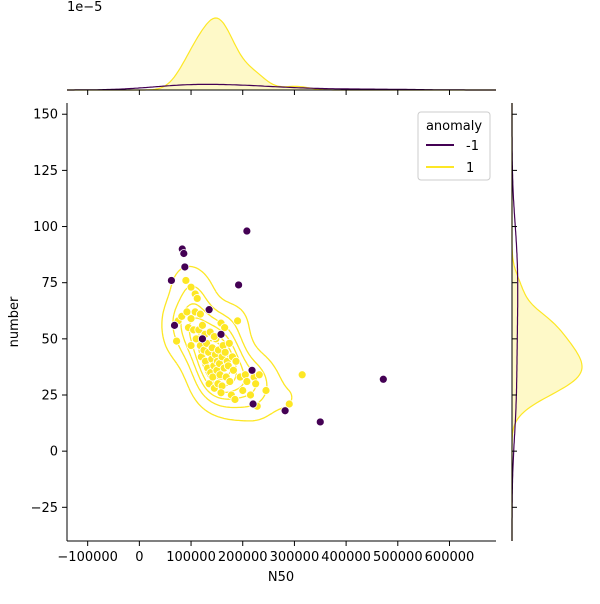  I want to click on x-tick-label: 100000, so click(191, 557).